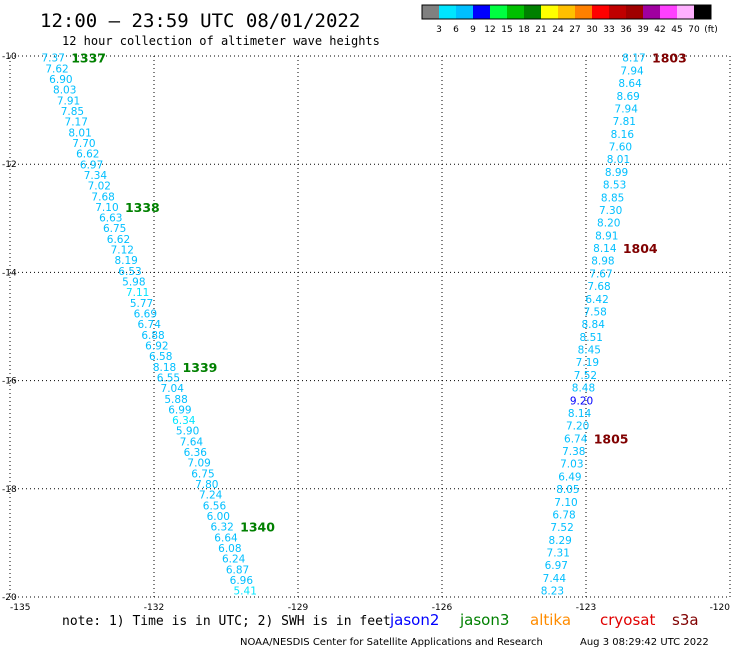 This screenshot has width=740, height=650. I want to click on wave-height-value: 6.42, so click(596, 300).